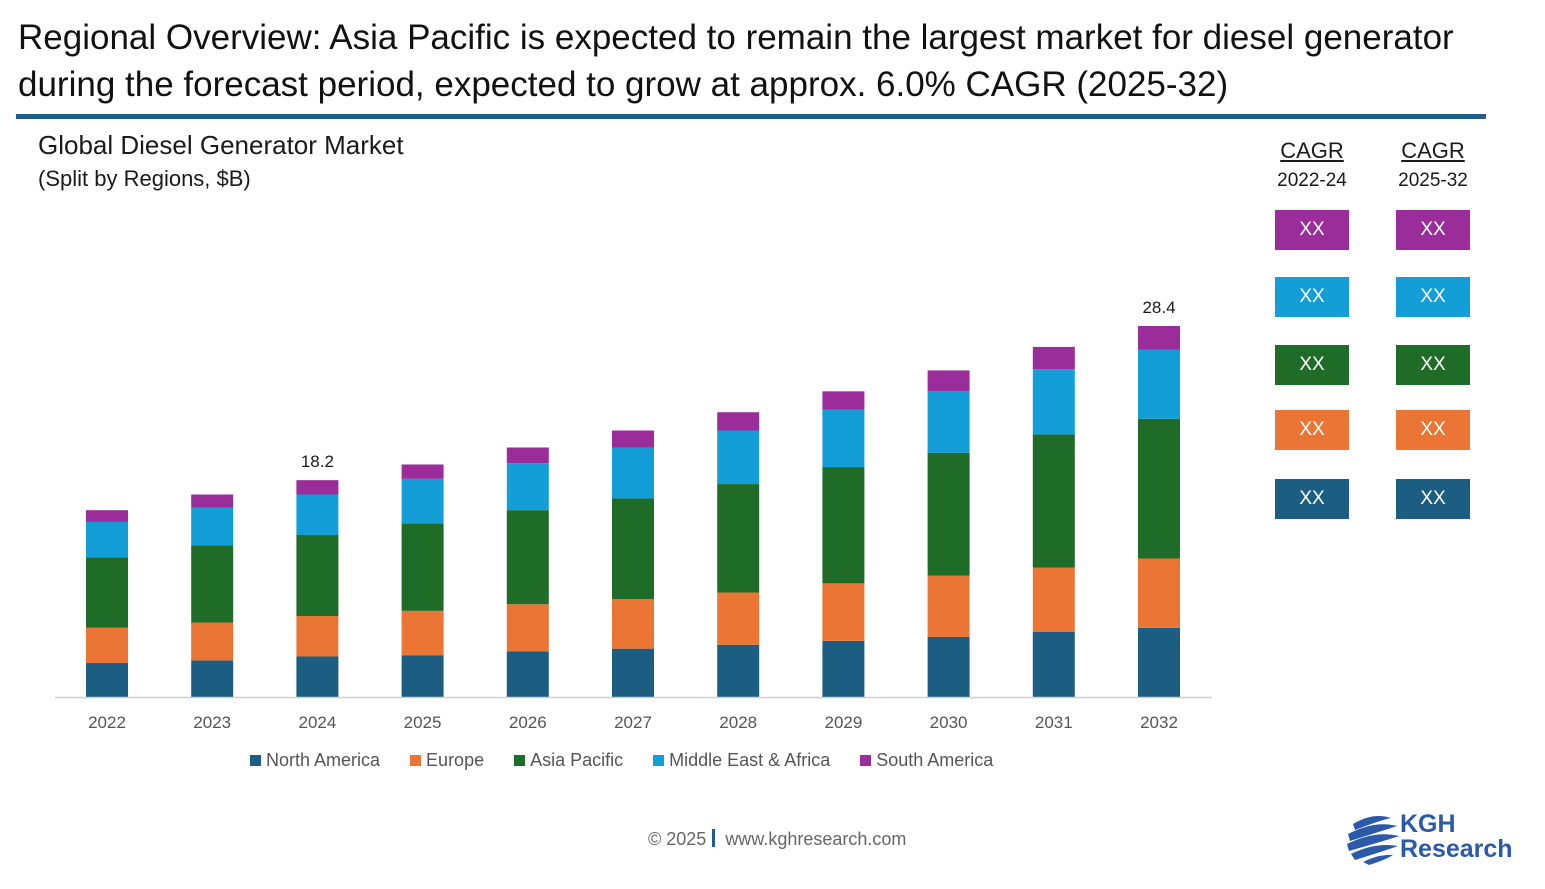 The width and height of the screenshot is (1545, 889). I want to click on data-label-2032: 28.4, so click(1158, 307).